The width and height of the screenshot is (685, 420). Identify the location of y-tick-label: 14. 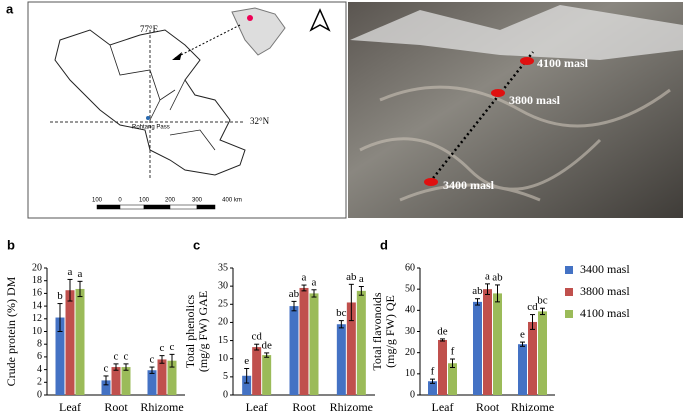
(37, 305).